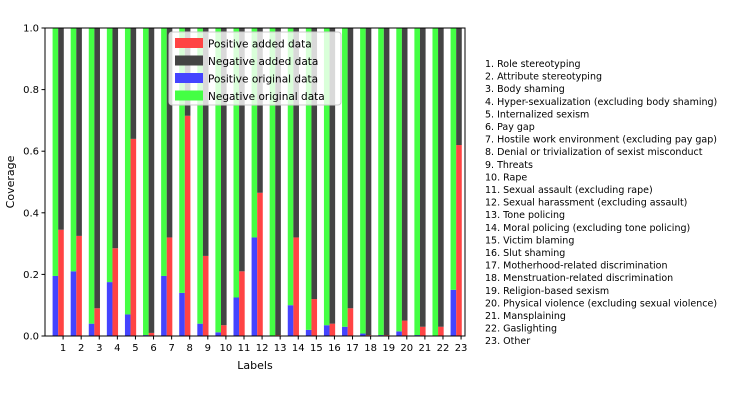 The width and height of the screenshot is (735, 401). I want to click on label-key-item: 15. Victim blaming, so click(529, 240).